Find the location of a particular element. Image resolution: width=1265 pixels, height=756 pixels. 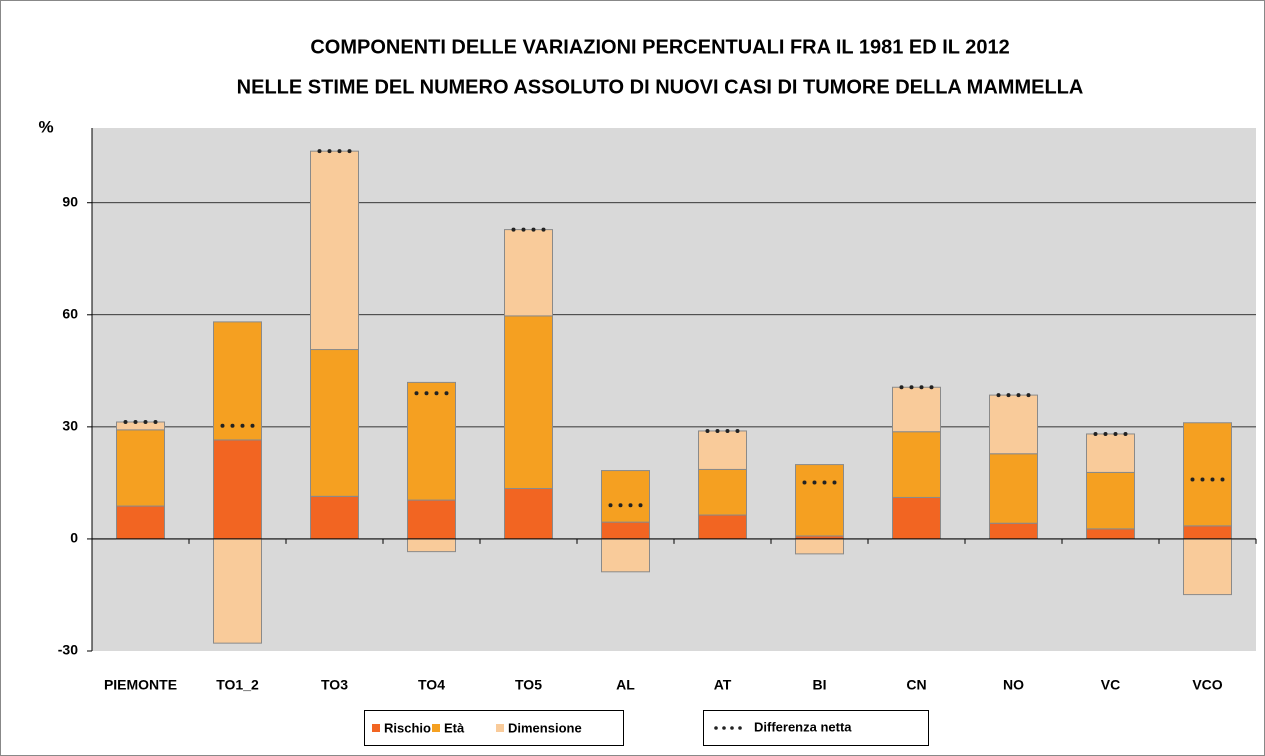

y-tick-label: 90 is located at coordinates (70, 201).